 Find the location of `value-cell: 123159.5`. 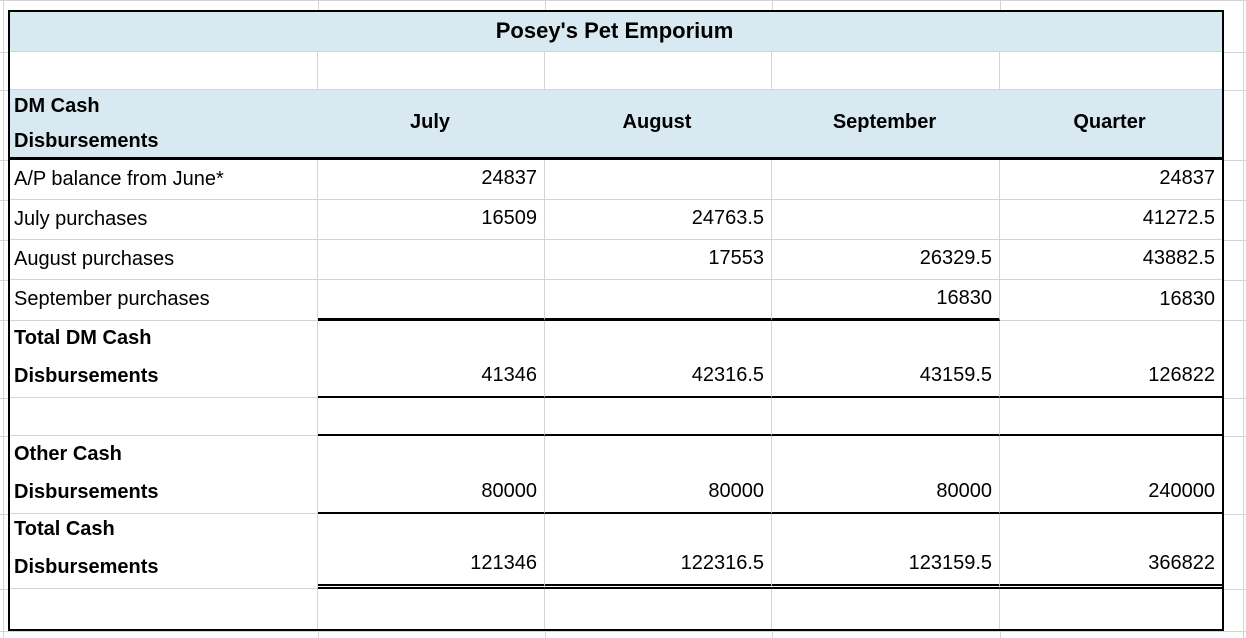

value-cell: 123159.5 is located at coordinates (886, 551).